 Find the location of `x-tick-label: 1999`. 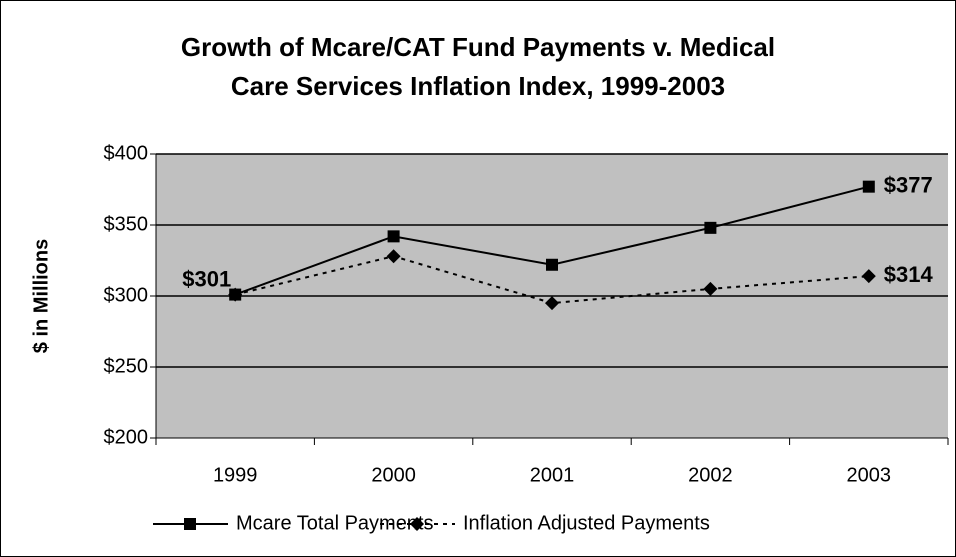

x-tick-label: 1999 is located at coordinates (235, 475).